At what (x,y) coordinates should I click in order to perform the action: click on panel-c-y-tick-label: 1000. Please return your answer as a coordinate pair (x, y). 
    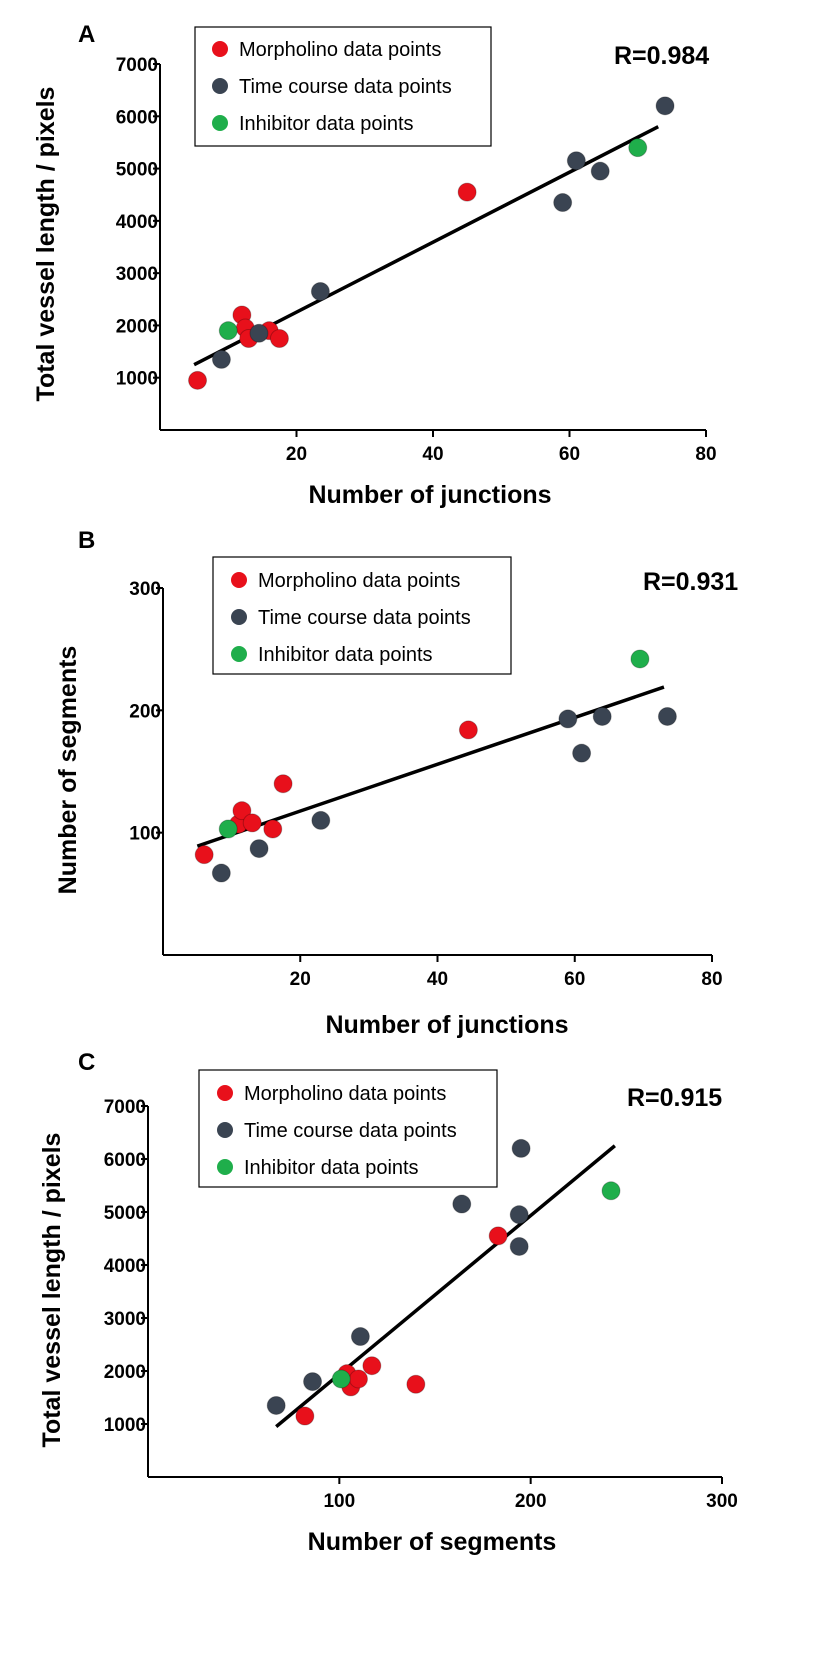
    Looking at the image, I should click on (125, 1425).